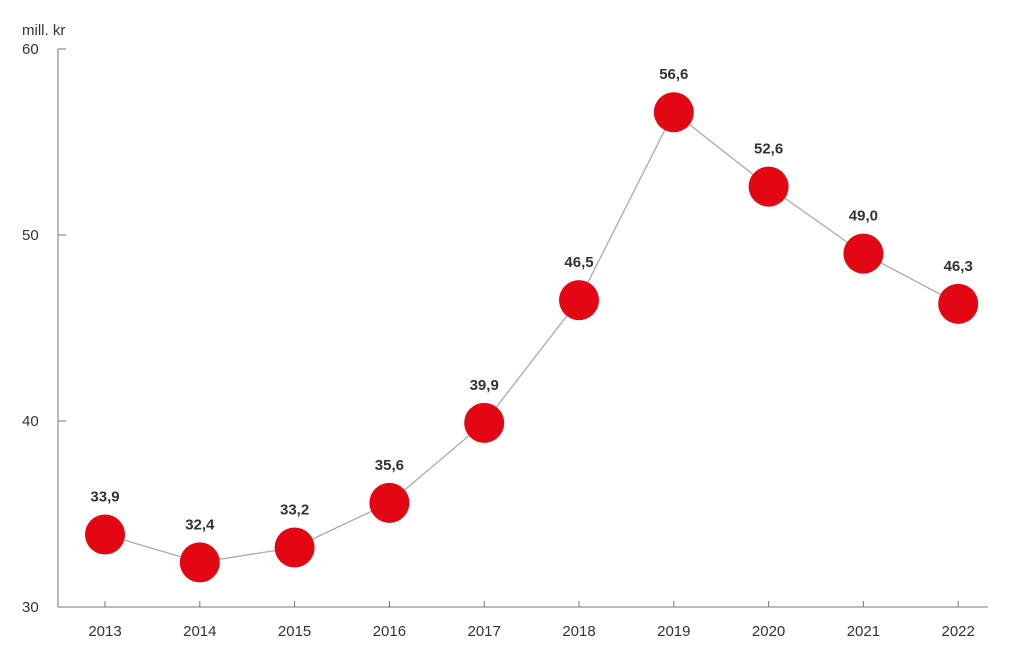 The height and width of the screenshot is (666, 1024). Describe the element at coordinates (673, 631) in the screenshot. I see `x-tick-label: 2019` at that location.